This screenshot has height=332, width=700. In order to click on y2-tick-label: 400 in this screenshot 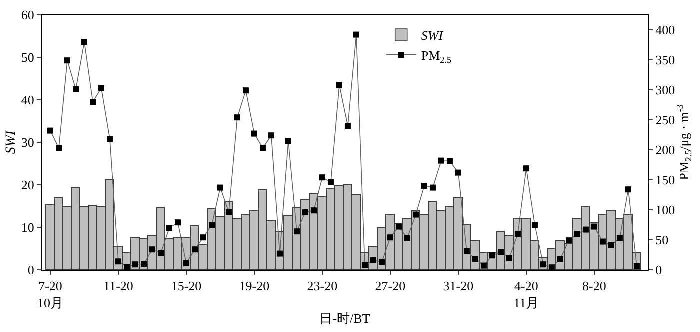, I will do `click(666, 30)`.